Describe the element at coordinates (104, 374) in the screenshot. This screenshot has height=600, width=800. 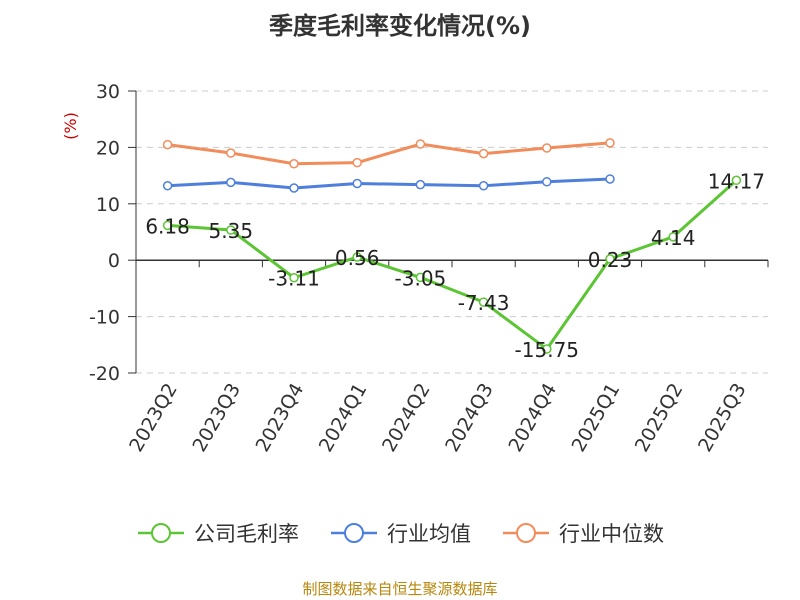
I see `y-tick-label: -20` at that location.